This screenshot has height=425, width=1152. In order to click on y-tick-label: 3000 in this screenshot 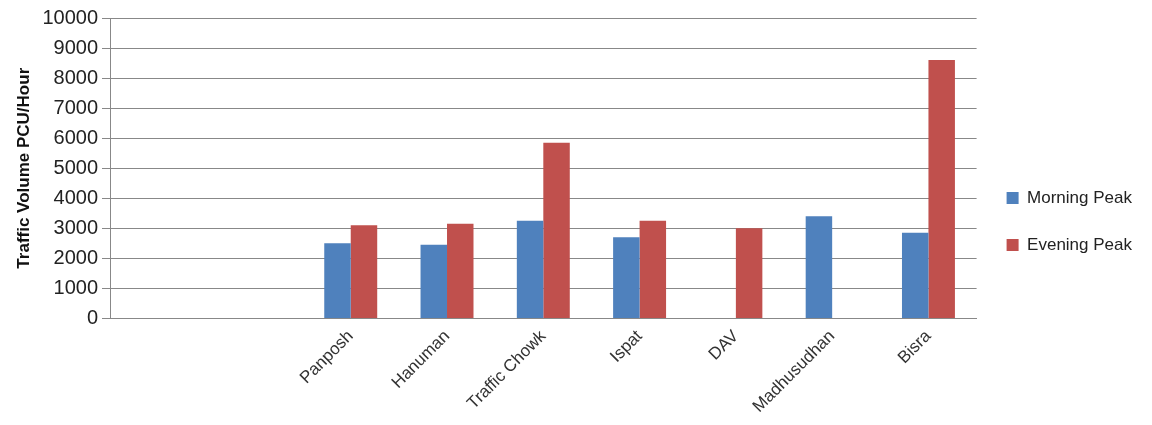, I will do `click(76, 226)`.